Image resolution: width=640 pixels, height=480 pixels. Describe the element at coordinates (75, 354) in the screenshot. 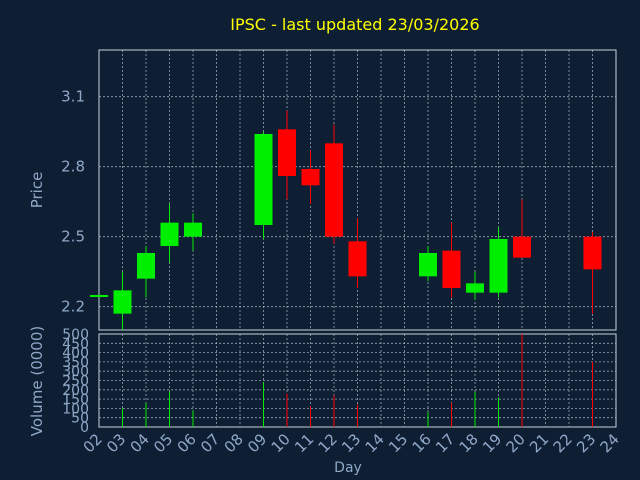

I see `volume-tick-label: 400` at that location.